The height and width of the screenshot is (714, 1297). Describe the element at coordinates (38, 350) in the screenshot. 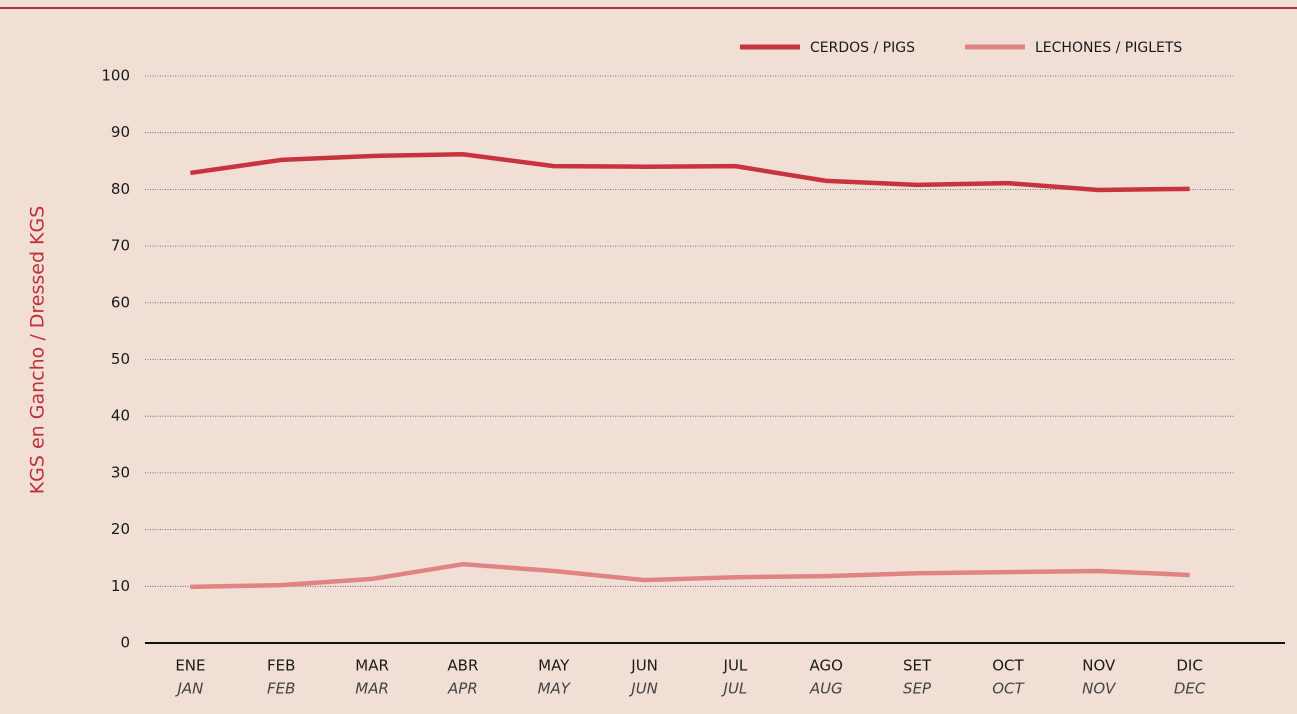

I see `y-axis-label: KGS en Gancho / Dressed KGS` at that location.